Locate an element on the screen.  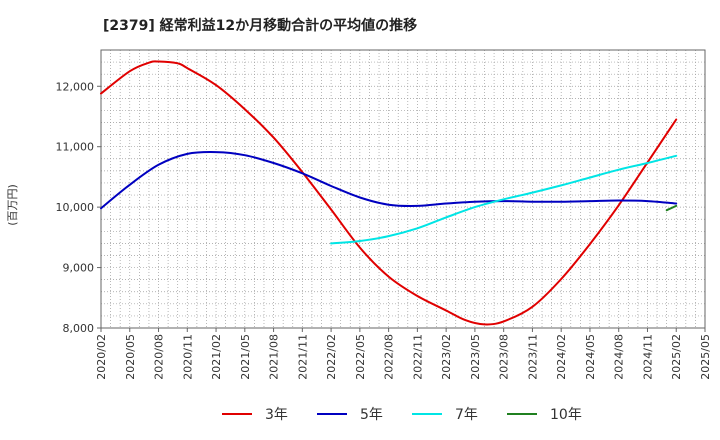
y-tick-label: 10,000 is located at coordinates (75, 207).